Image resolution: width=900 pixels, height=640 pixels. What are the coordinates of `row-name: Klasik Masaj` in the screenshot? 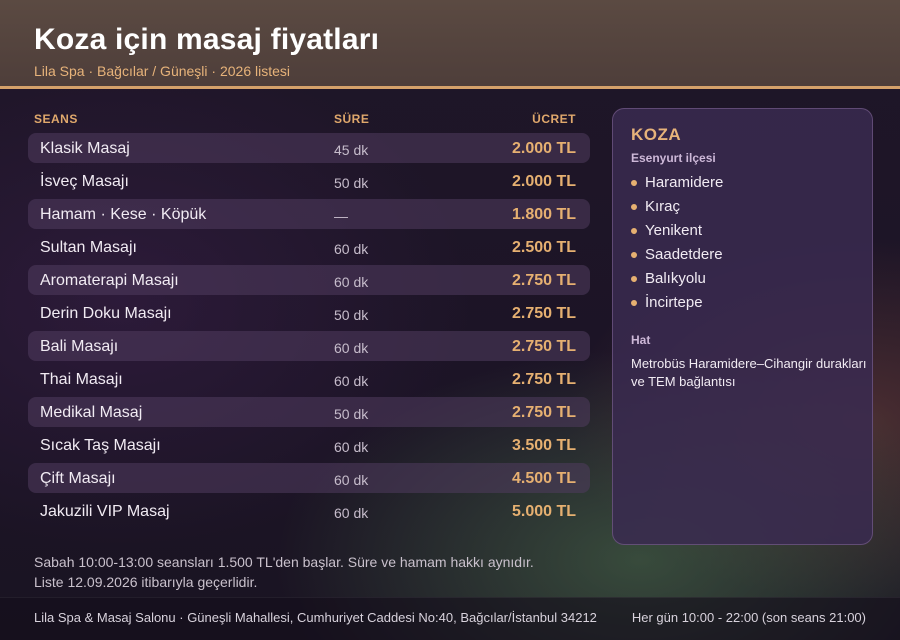 It's located at (85, 148).